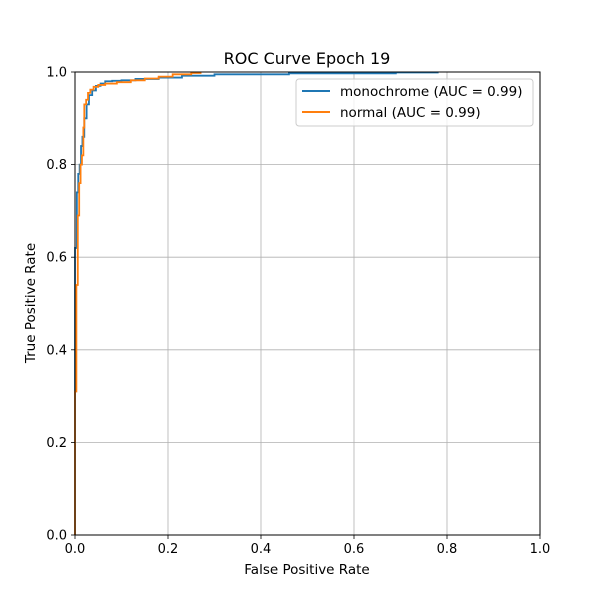 This screenshot has width=600, height=600. I want to click on x-tick-label: 0.4, so click(261, 549).